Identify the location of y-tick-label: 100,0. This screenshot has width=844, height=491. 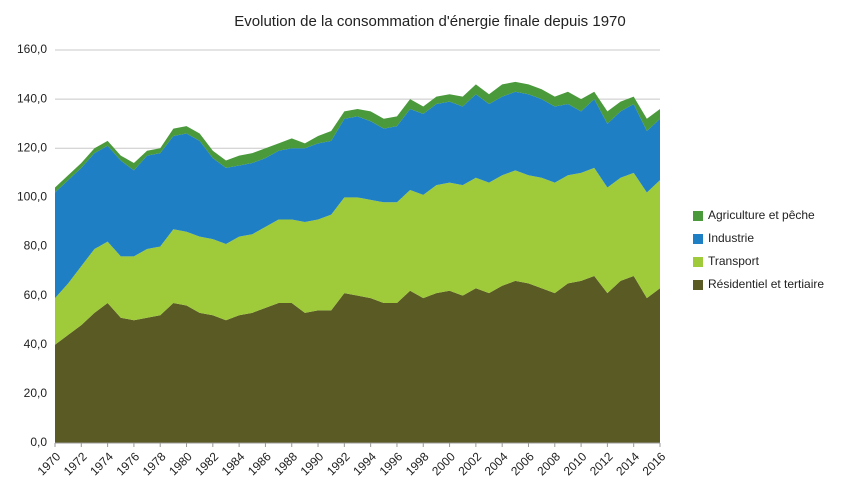
(32, 197).